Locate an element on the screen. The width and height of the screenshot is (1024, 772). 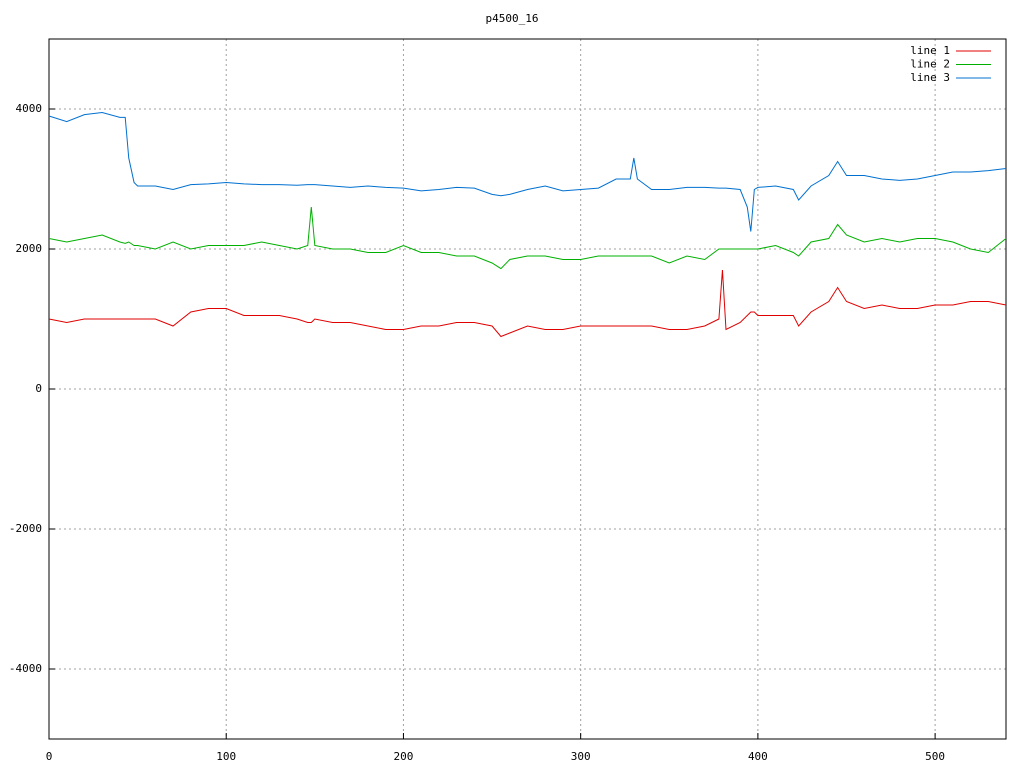
y-tick-label: 2000 is located at coordinates (29, 248).